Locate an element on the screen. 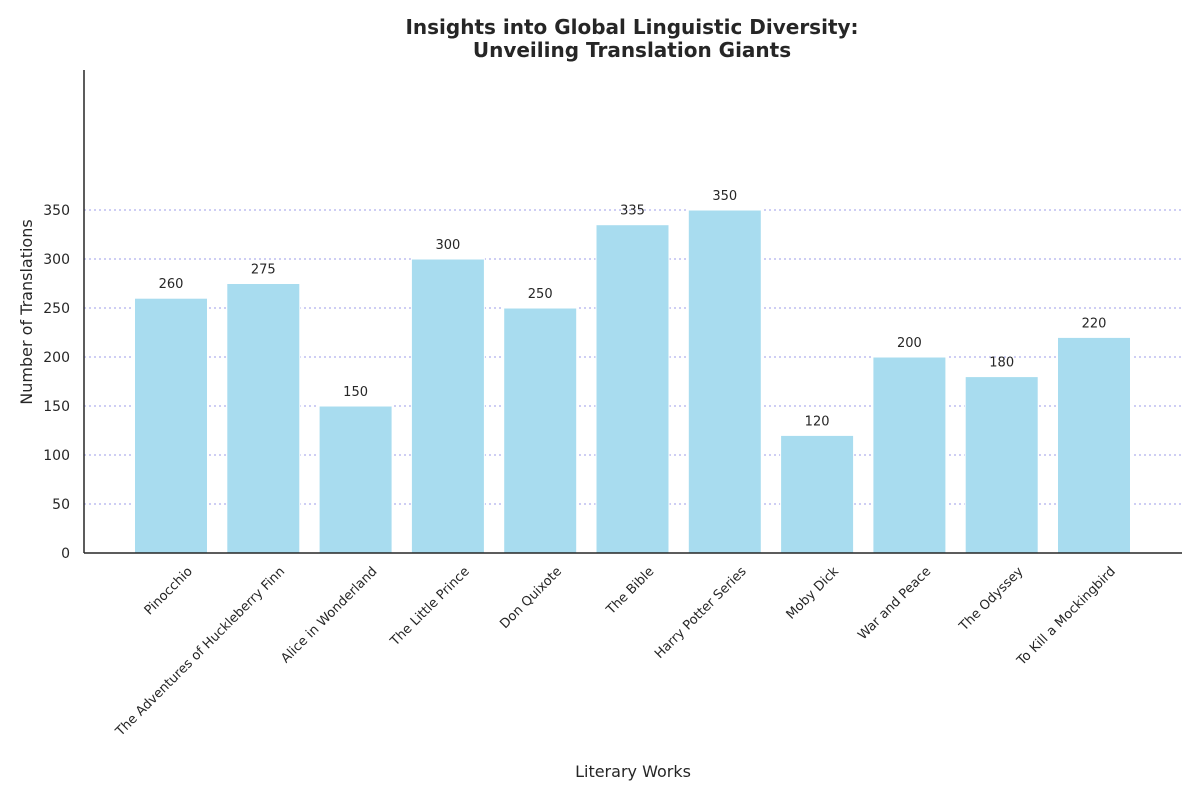 This screenshot has height=800, width=1200. x-tick-label: Don Quixote is located at coordinates (531, 598).